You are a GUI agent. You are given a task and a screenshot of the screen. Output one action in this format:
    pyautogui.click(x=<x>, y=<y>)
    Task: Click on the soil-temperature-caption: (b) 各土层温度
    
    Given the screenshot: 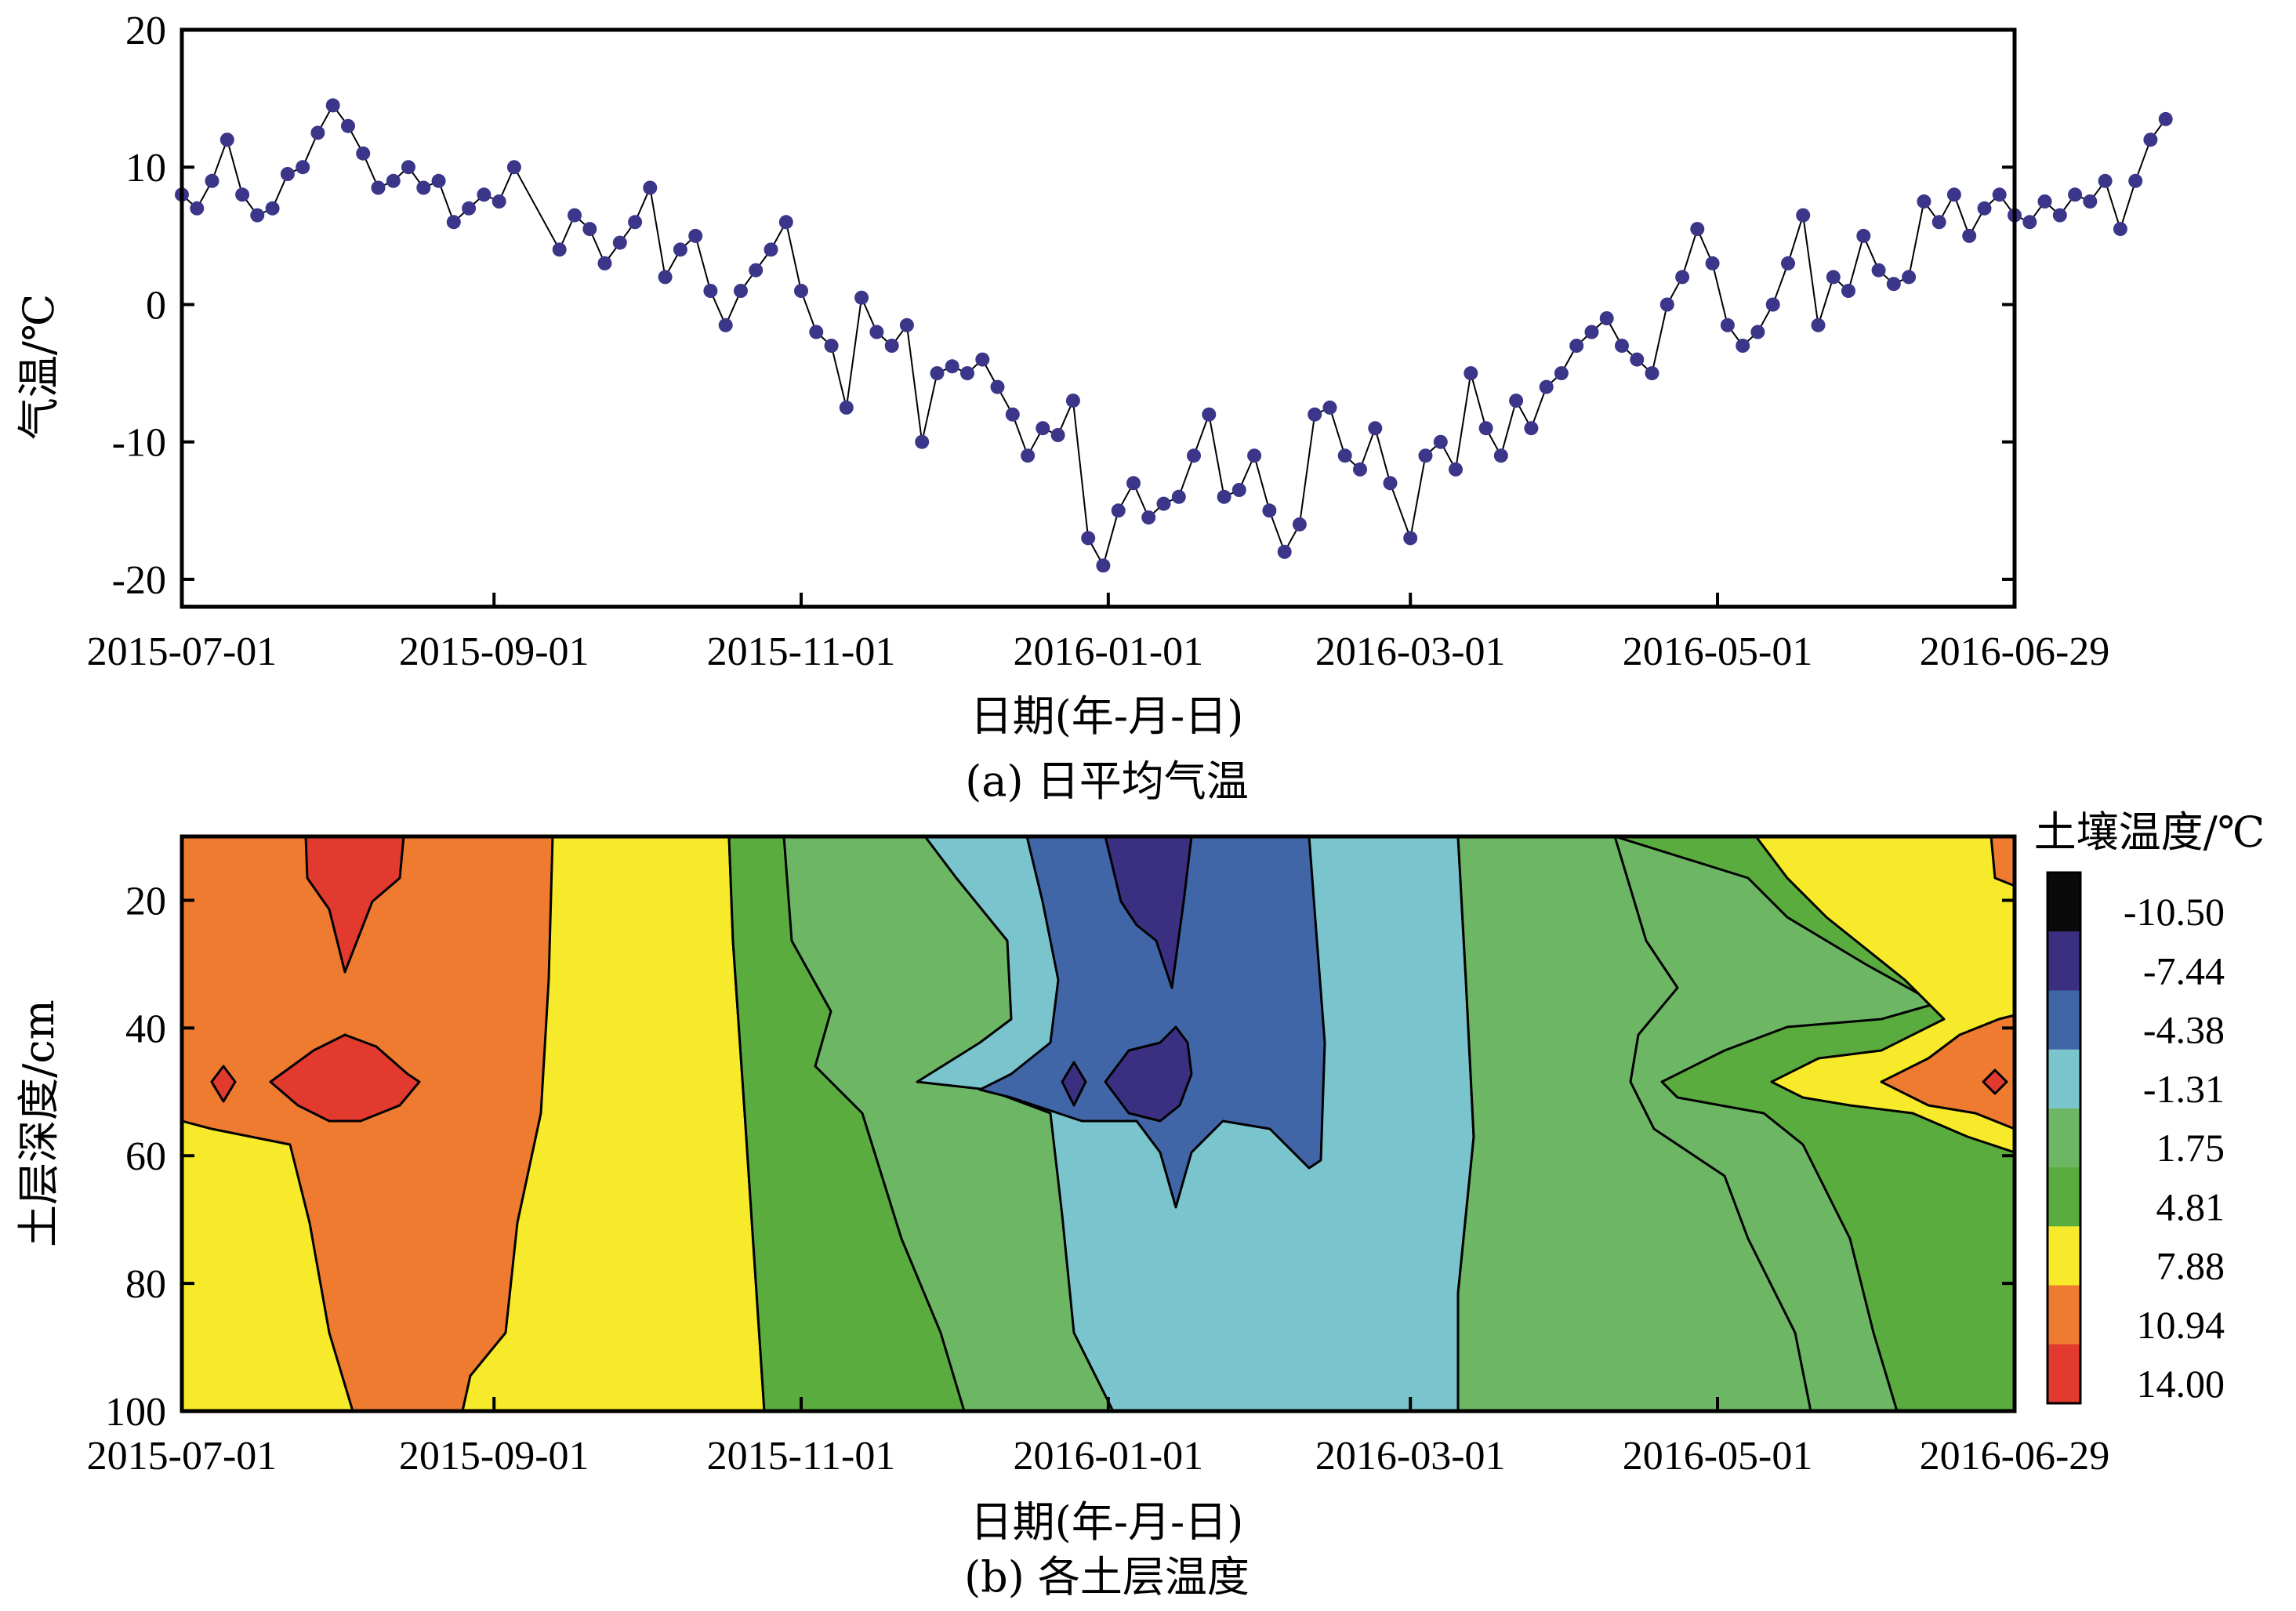 What is the action you would take?
    pyautogui.click(x=1107, y=1577)
    